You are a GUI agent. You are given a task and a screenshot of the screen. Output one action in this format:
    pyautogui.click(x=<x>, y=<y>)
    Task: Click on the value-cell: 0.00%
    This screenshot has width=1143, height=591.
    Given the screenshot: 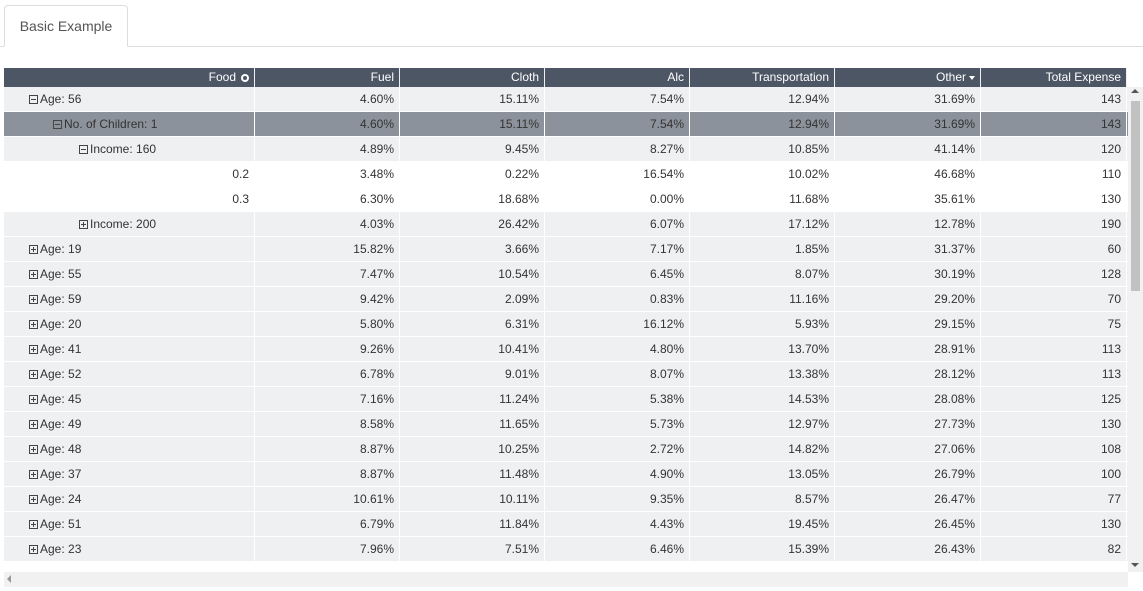 What is the action you would take?
    pyautogui.click(x=617, y=199)
    